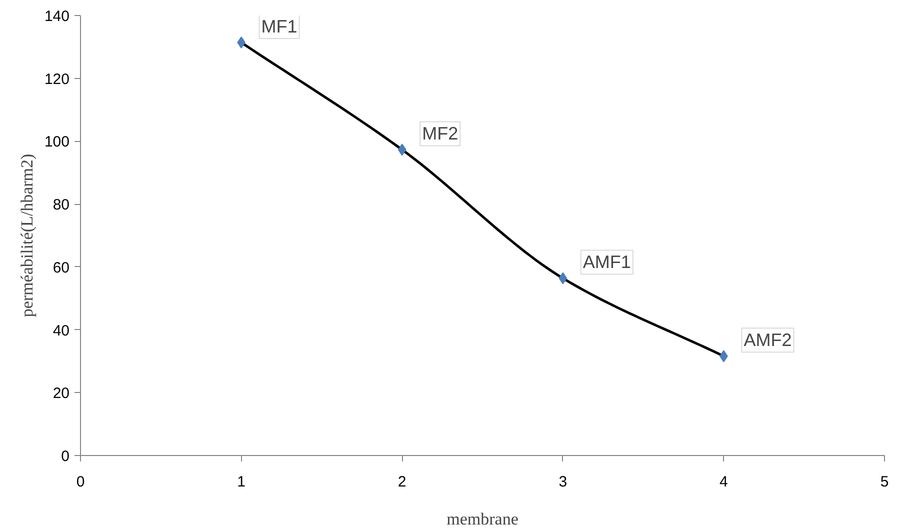 Image resolution: width=904 pixels, height=531 pixels. I want to click on y-tick-label: 20, so click(61, 393).